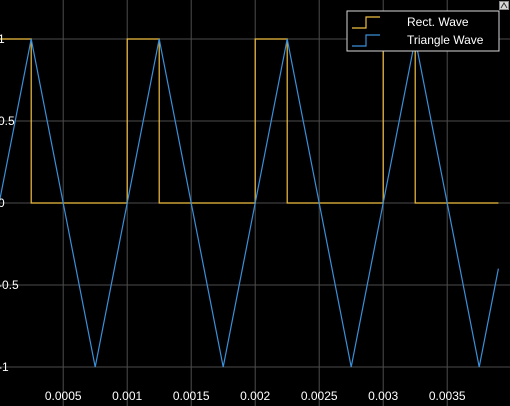 The height and width of the screenshot is (406, 510). I want to click on x-axis-tick-labels: 0.0005 0.001 0.0015 0.002 0.0025 0.003 0.0035, so click(255, 396).